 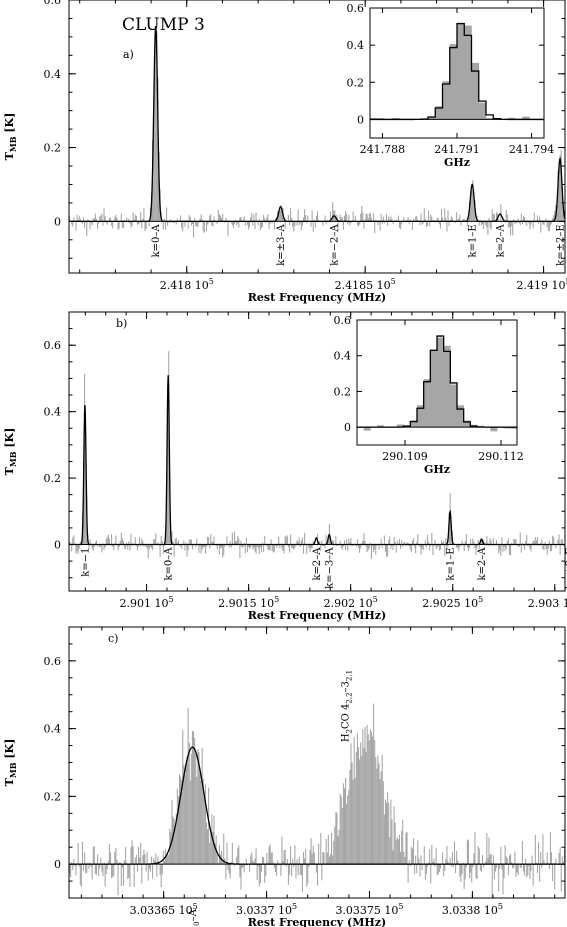 I want to click on x-tick-label: 3.0337 105, so click(x=266, y=909).